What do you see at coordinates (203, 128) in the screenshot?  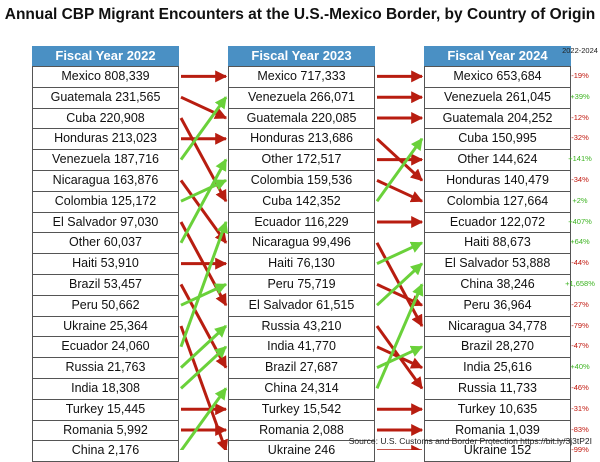 I see `rank-arrow-venezuela` at bounding box center [203, 128].